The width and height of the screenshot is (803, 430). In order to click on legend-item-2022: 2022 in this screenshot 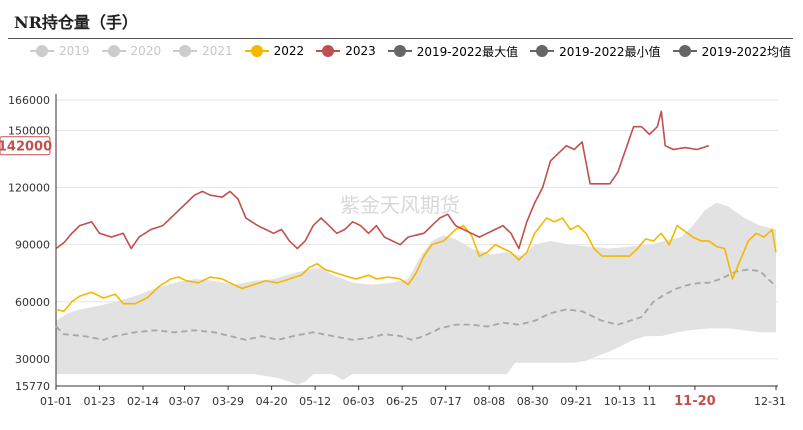, I will do `click(274, 51)`.